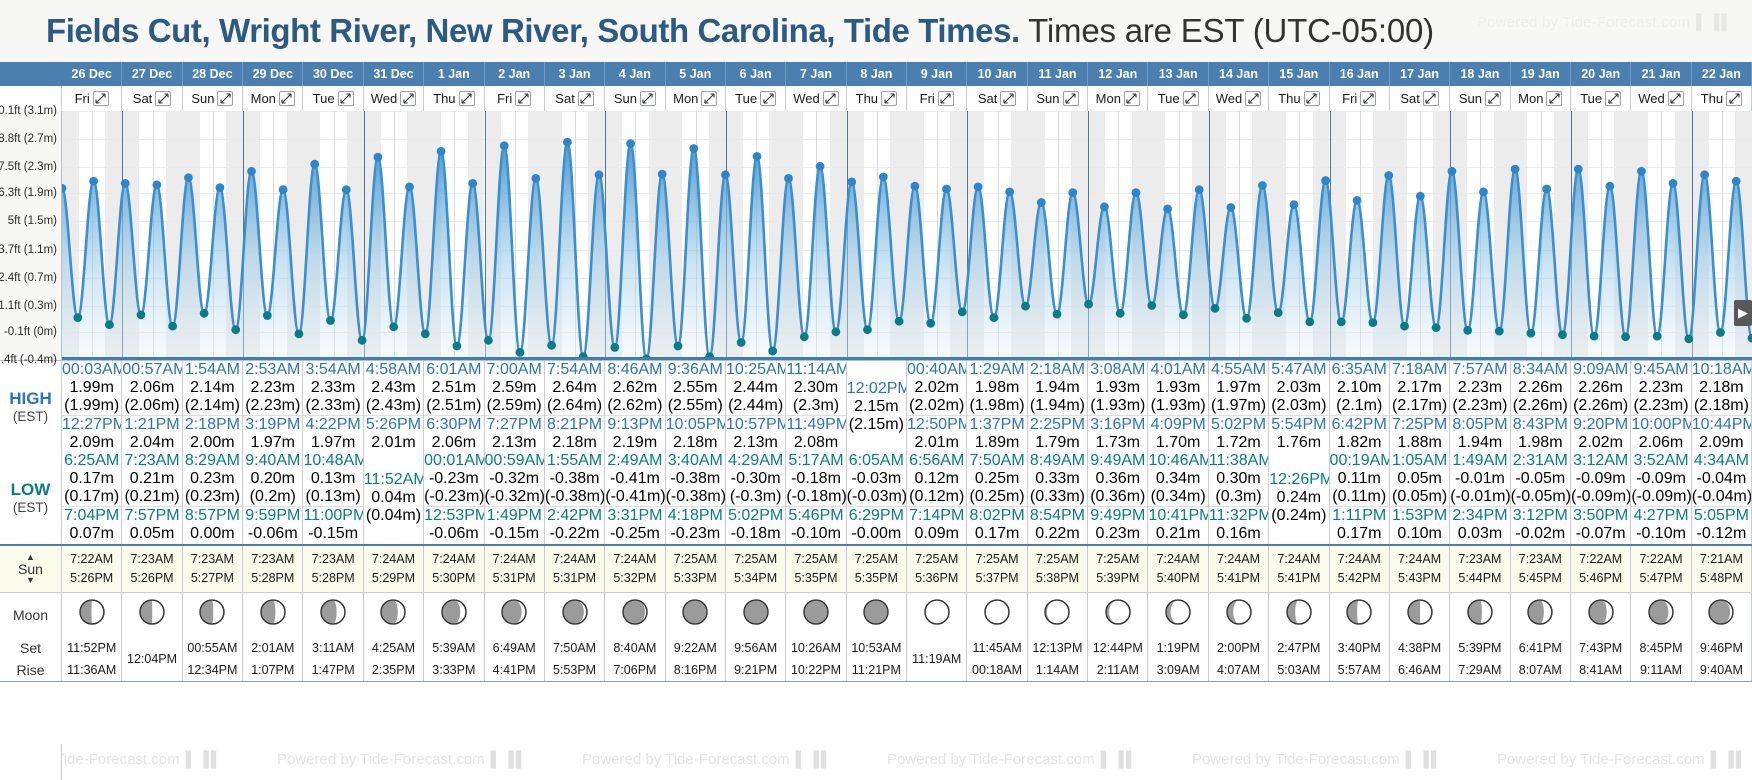 The height and width of the screenshot is (780, 1752). I want to click on low-tide-cell: 3:12AM-0.09m(-0.09m) 3:50PM-0.07m(-0.07m), so click(1601, 498).